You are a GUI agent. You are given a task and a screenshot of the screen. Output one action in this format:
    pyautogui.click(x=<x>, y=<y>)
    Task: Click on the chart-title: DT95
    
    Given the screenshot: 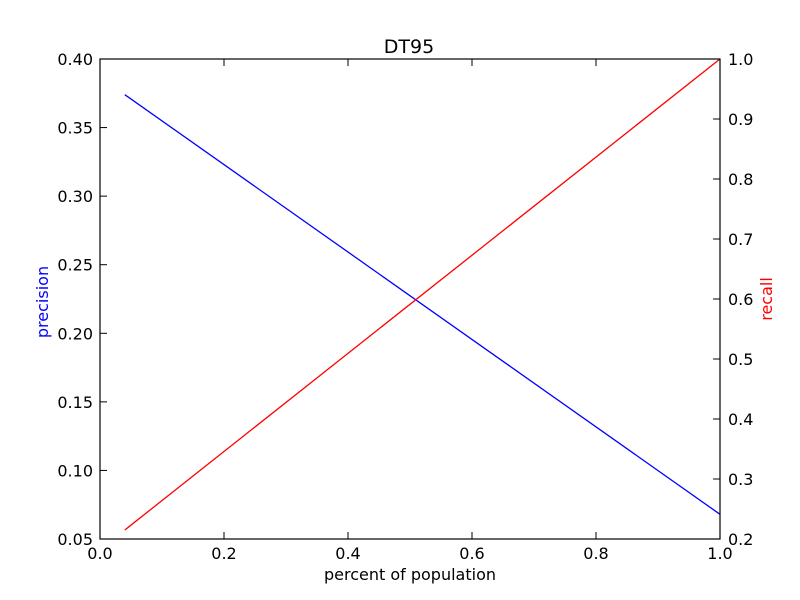 What is the action you would take?
    pyautogui.click(x=409, y=47)
    